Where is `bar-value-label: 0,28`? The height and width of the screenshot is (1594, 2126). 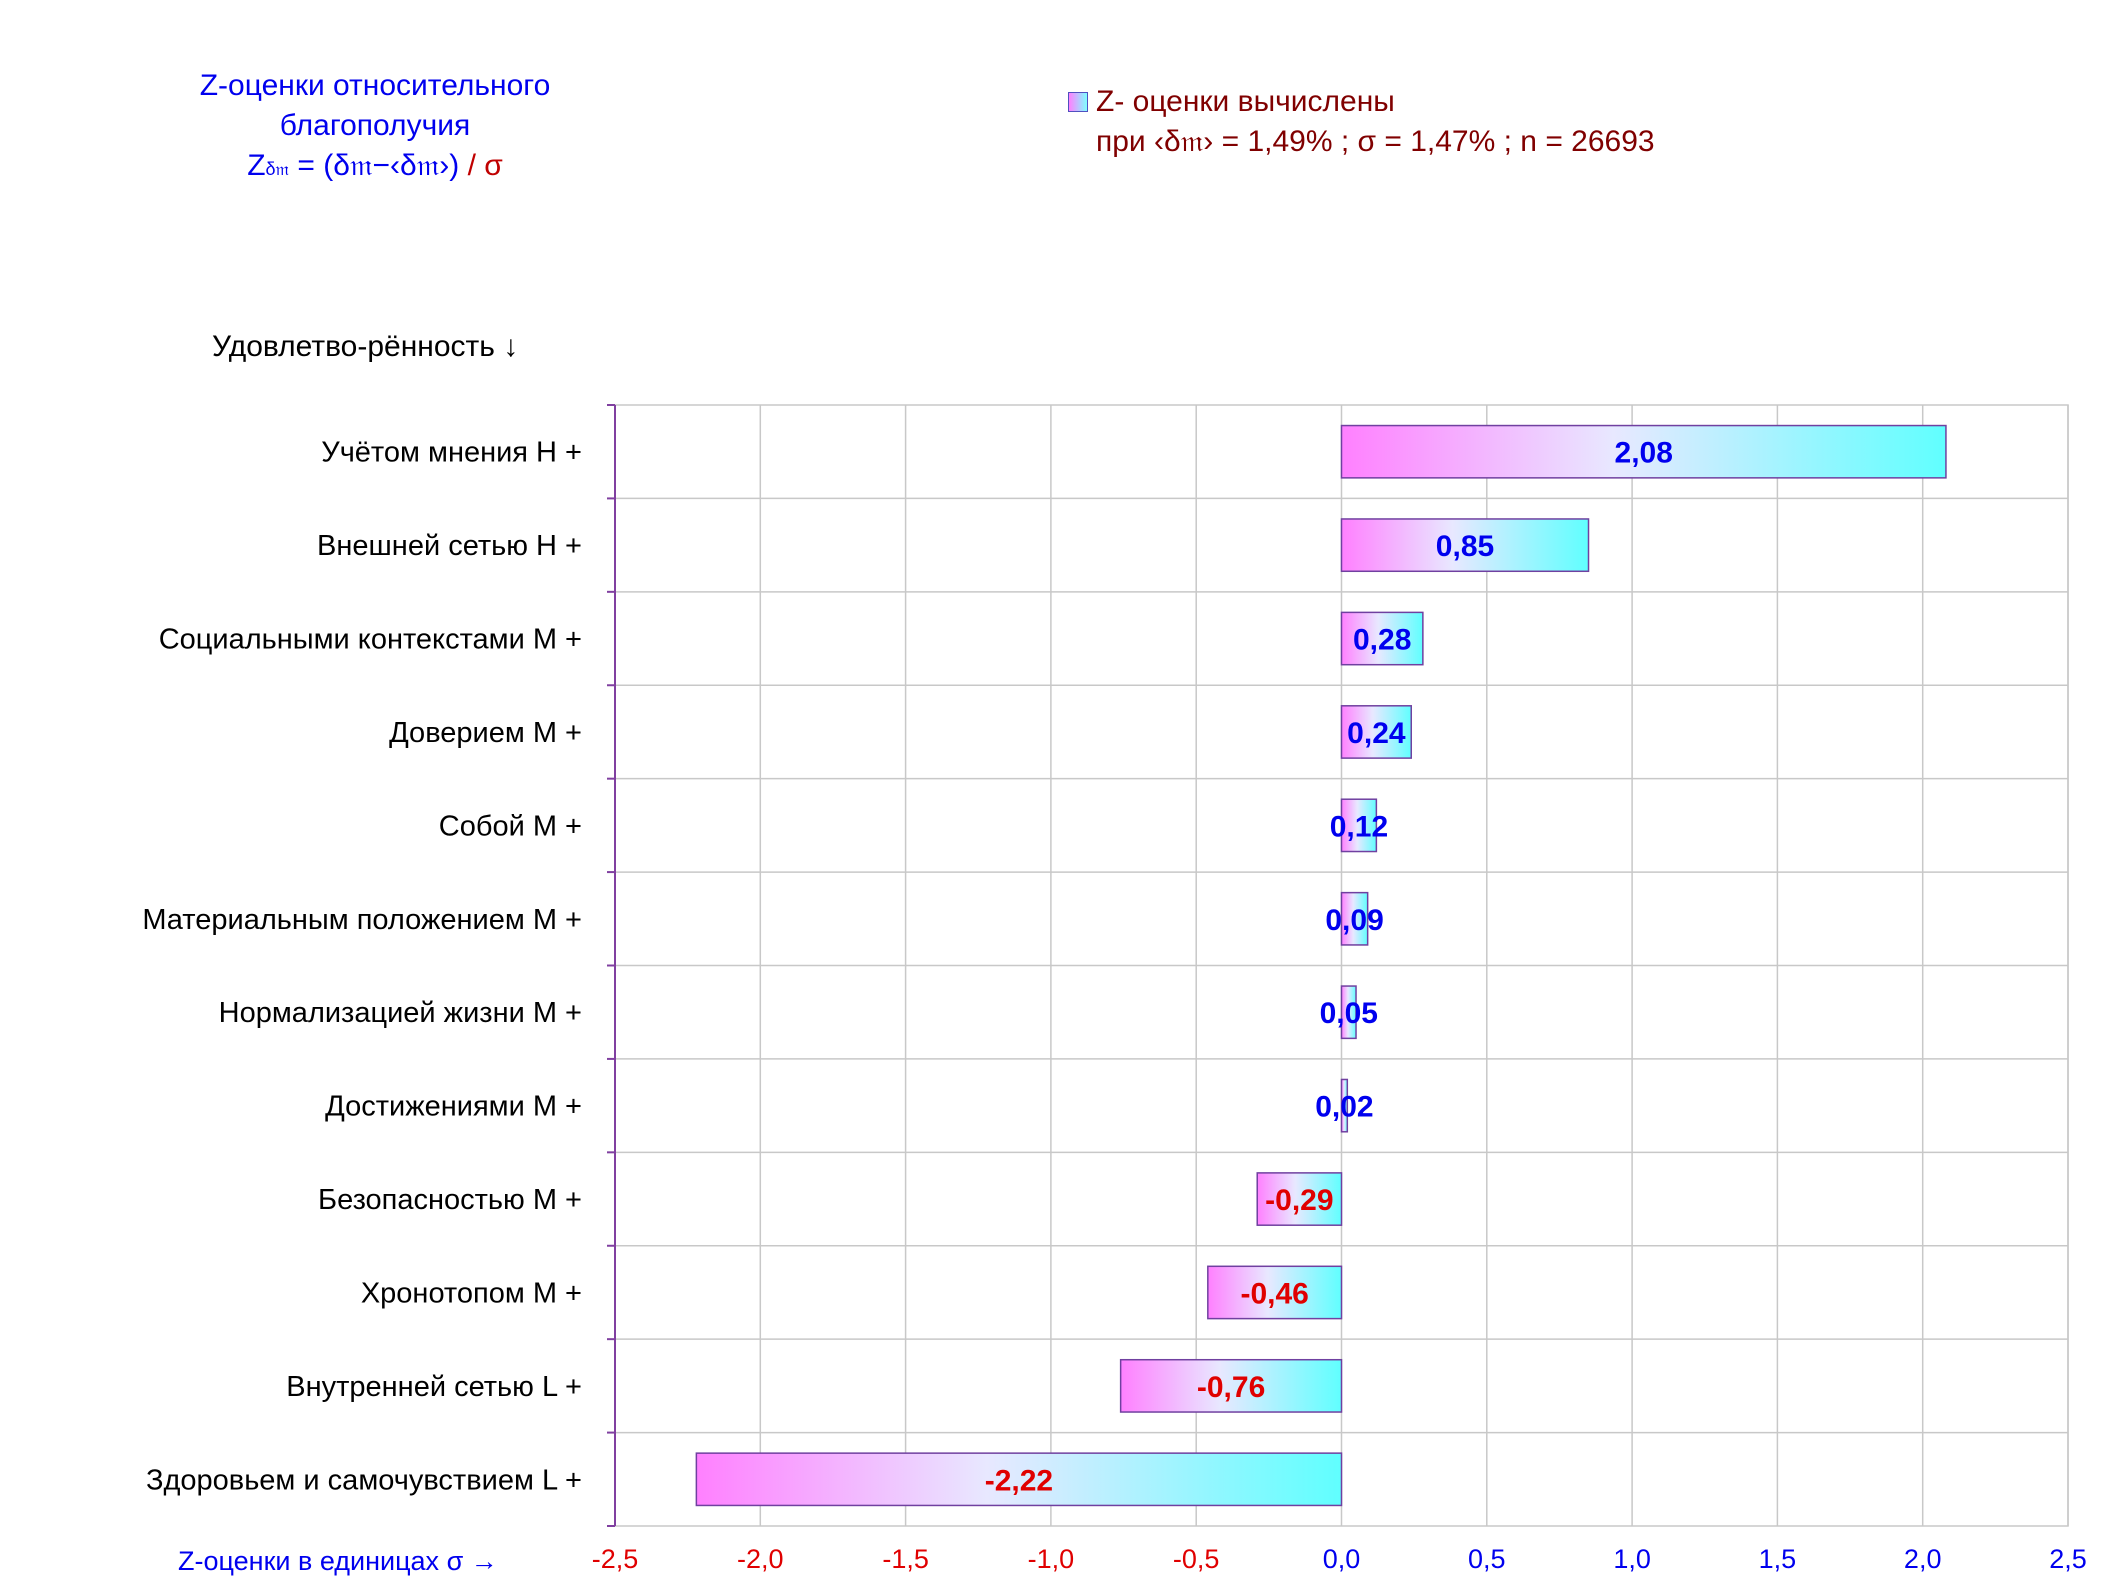 bar-value-label: 0,28 is located at coordinates (1382, 640).